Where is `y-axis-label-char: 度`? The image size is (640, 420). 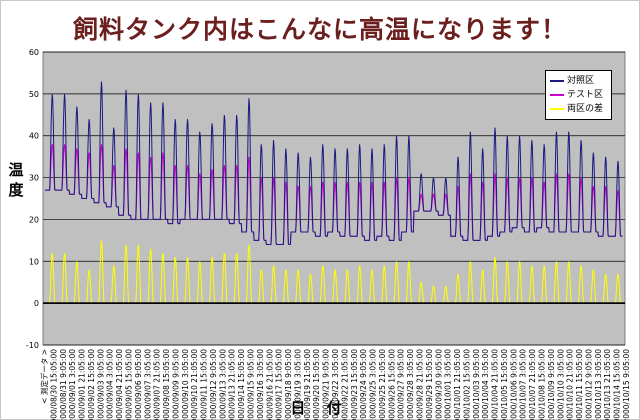 y-axis-label-char: 度 is located at coordinates (16, 190).